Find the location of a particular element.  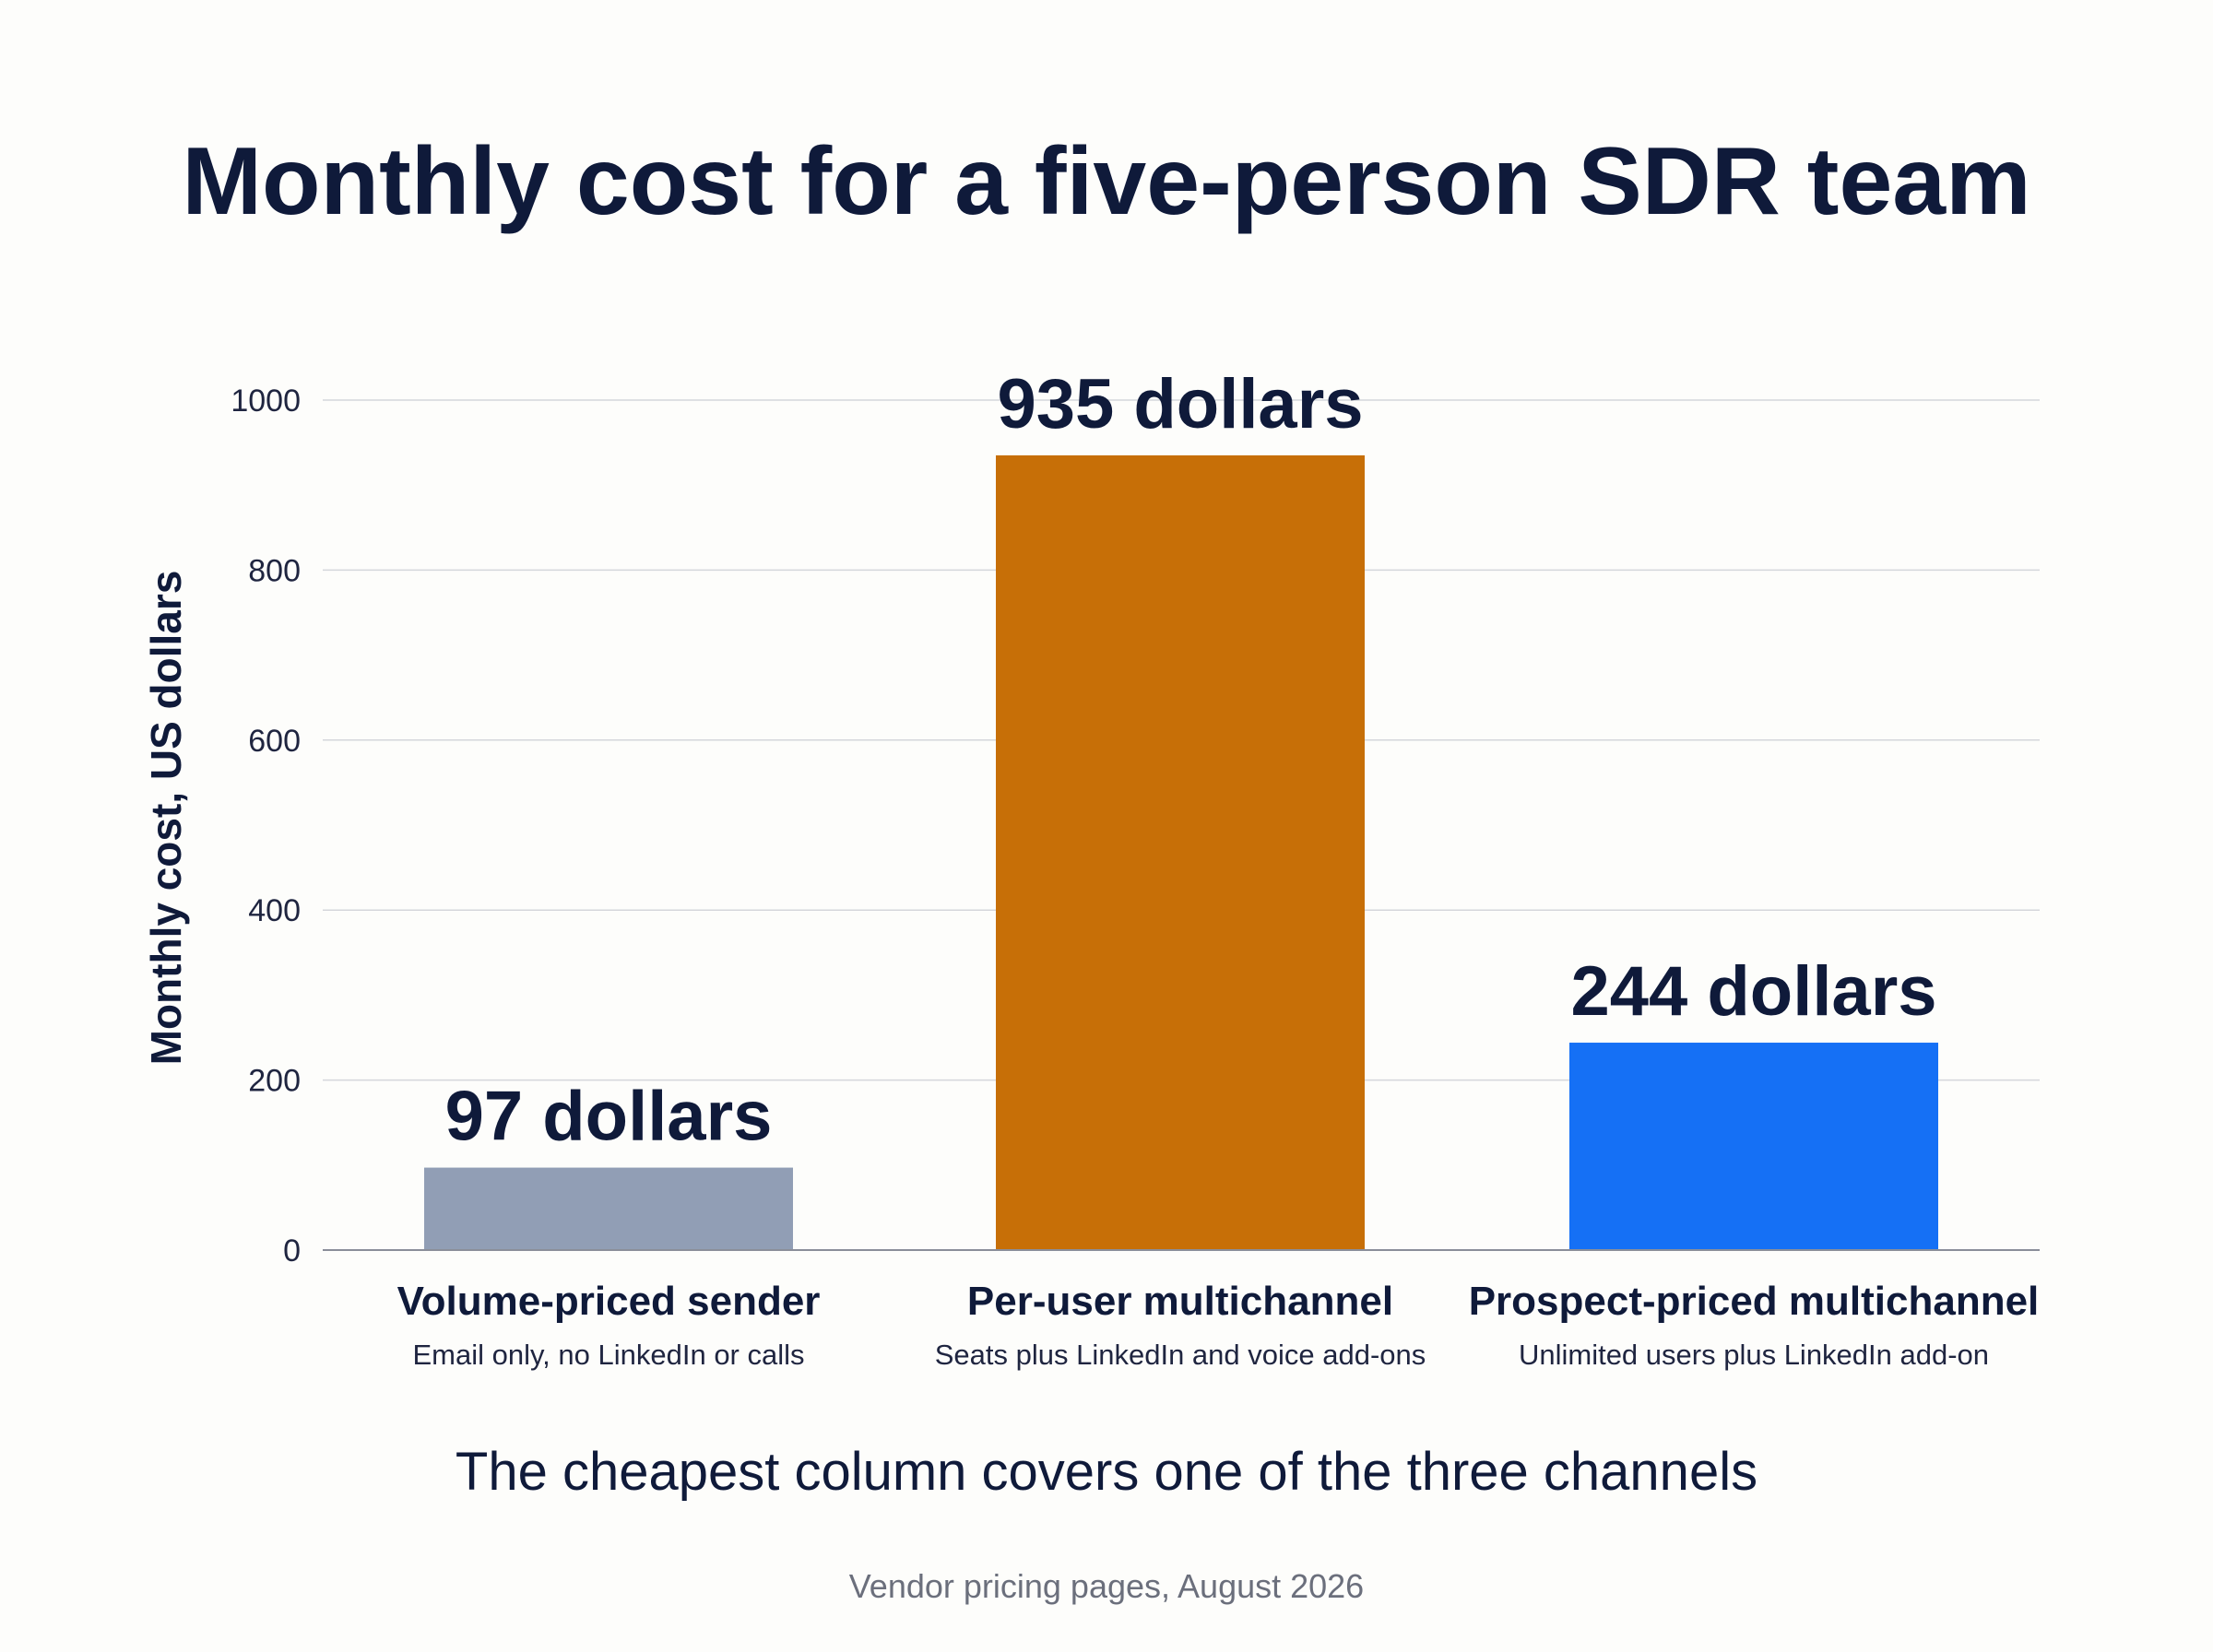

x-category-label: Volume-priced sender is located at coordinates (609, 1301).